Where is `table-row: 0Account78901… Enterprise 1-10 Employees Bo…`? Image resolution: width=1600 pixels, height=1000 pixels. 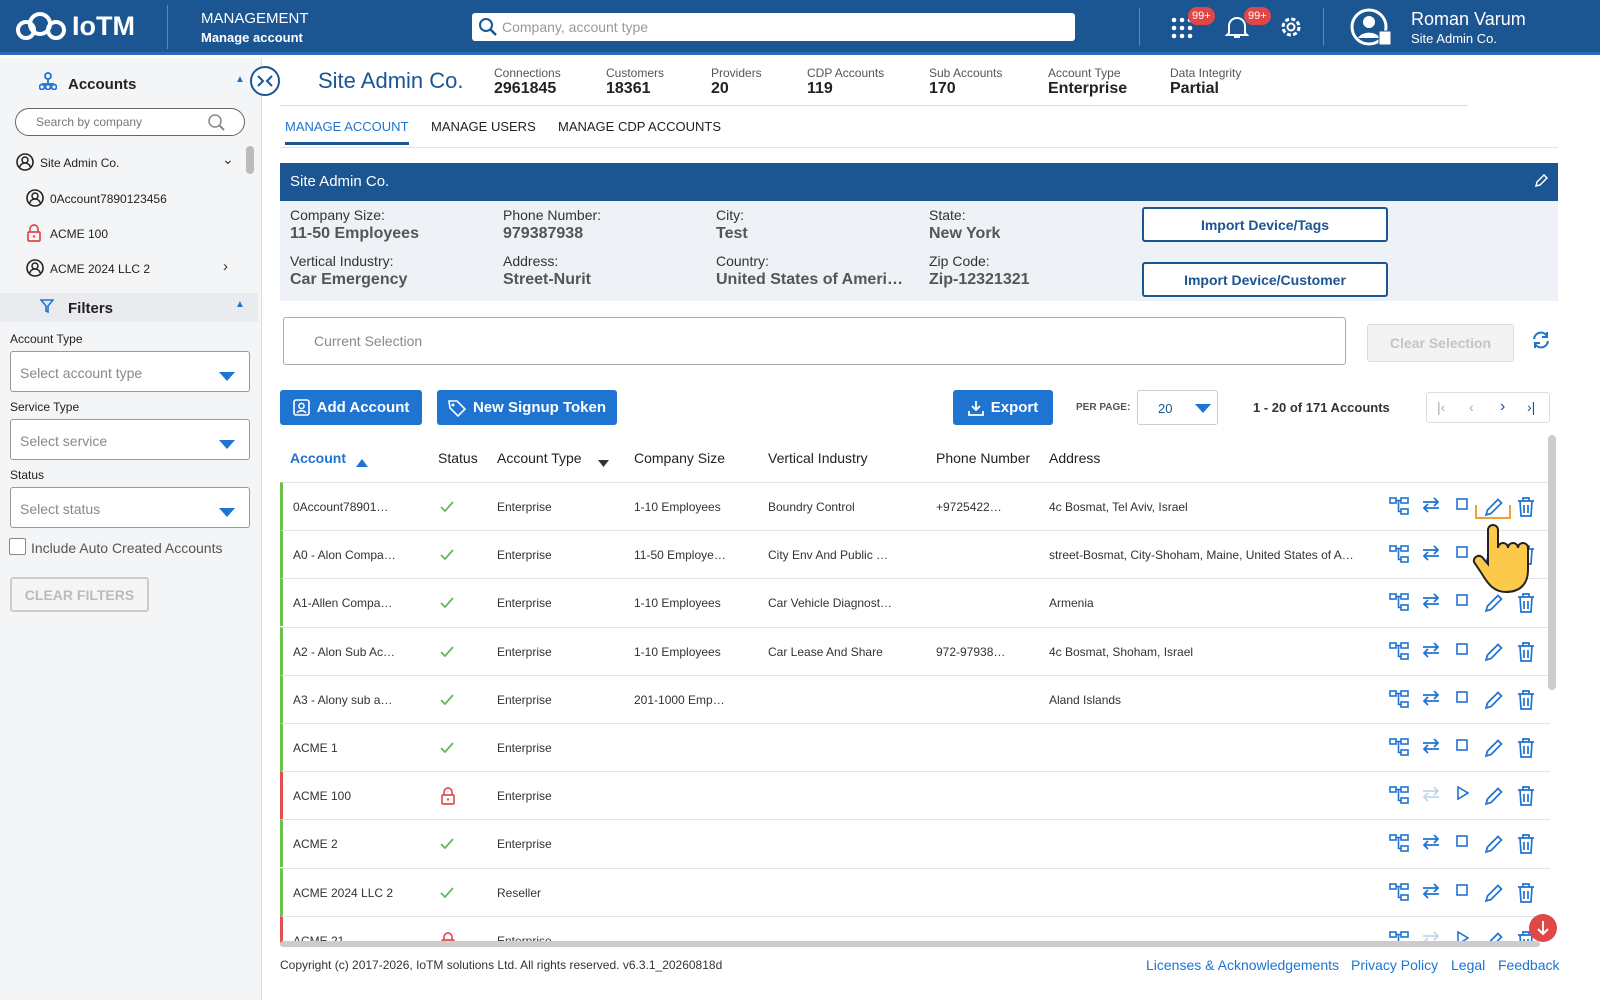
table-row: 0Account78901… Enterprise 1-10 Employees Bo… is located at coordinates (915, 506).